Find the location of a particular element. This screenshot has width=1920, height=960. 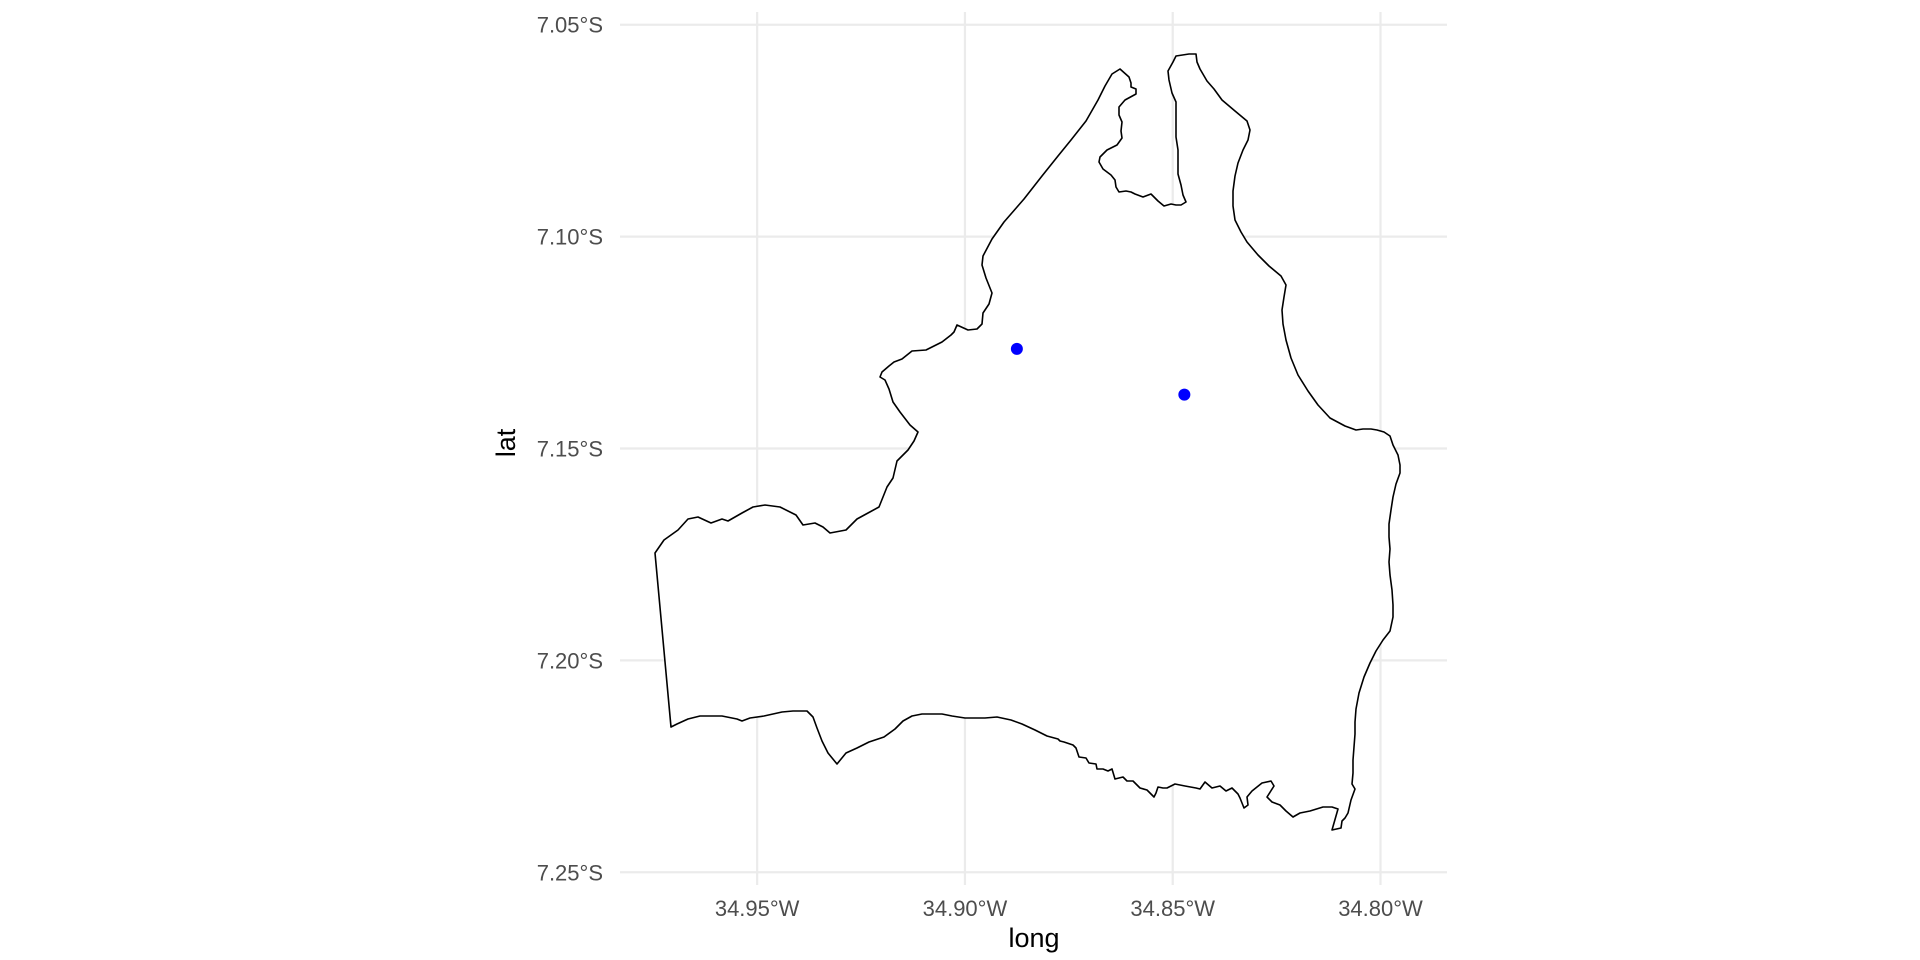

y-axis-ticks: 7.05°S 7.10°S 7.15°S 7.20°S 7.25°S is located at coordinates (570, 449).